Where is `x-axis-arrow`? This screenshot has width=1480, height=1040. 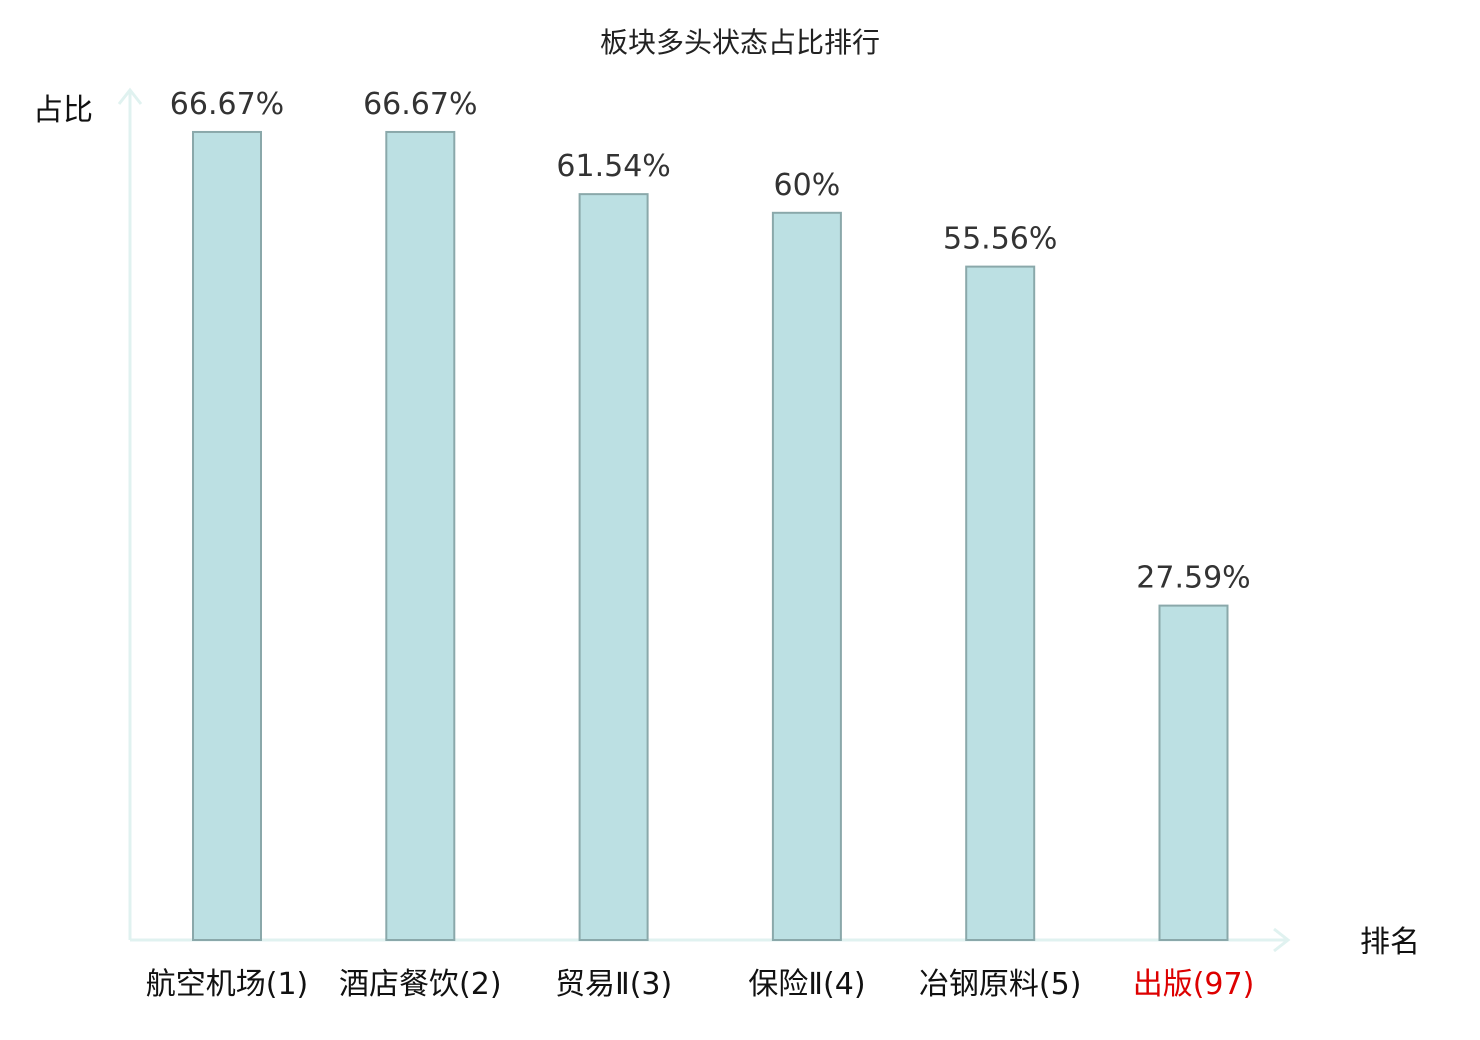
x-axis-arrow is located at coordinates (1282, 940).